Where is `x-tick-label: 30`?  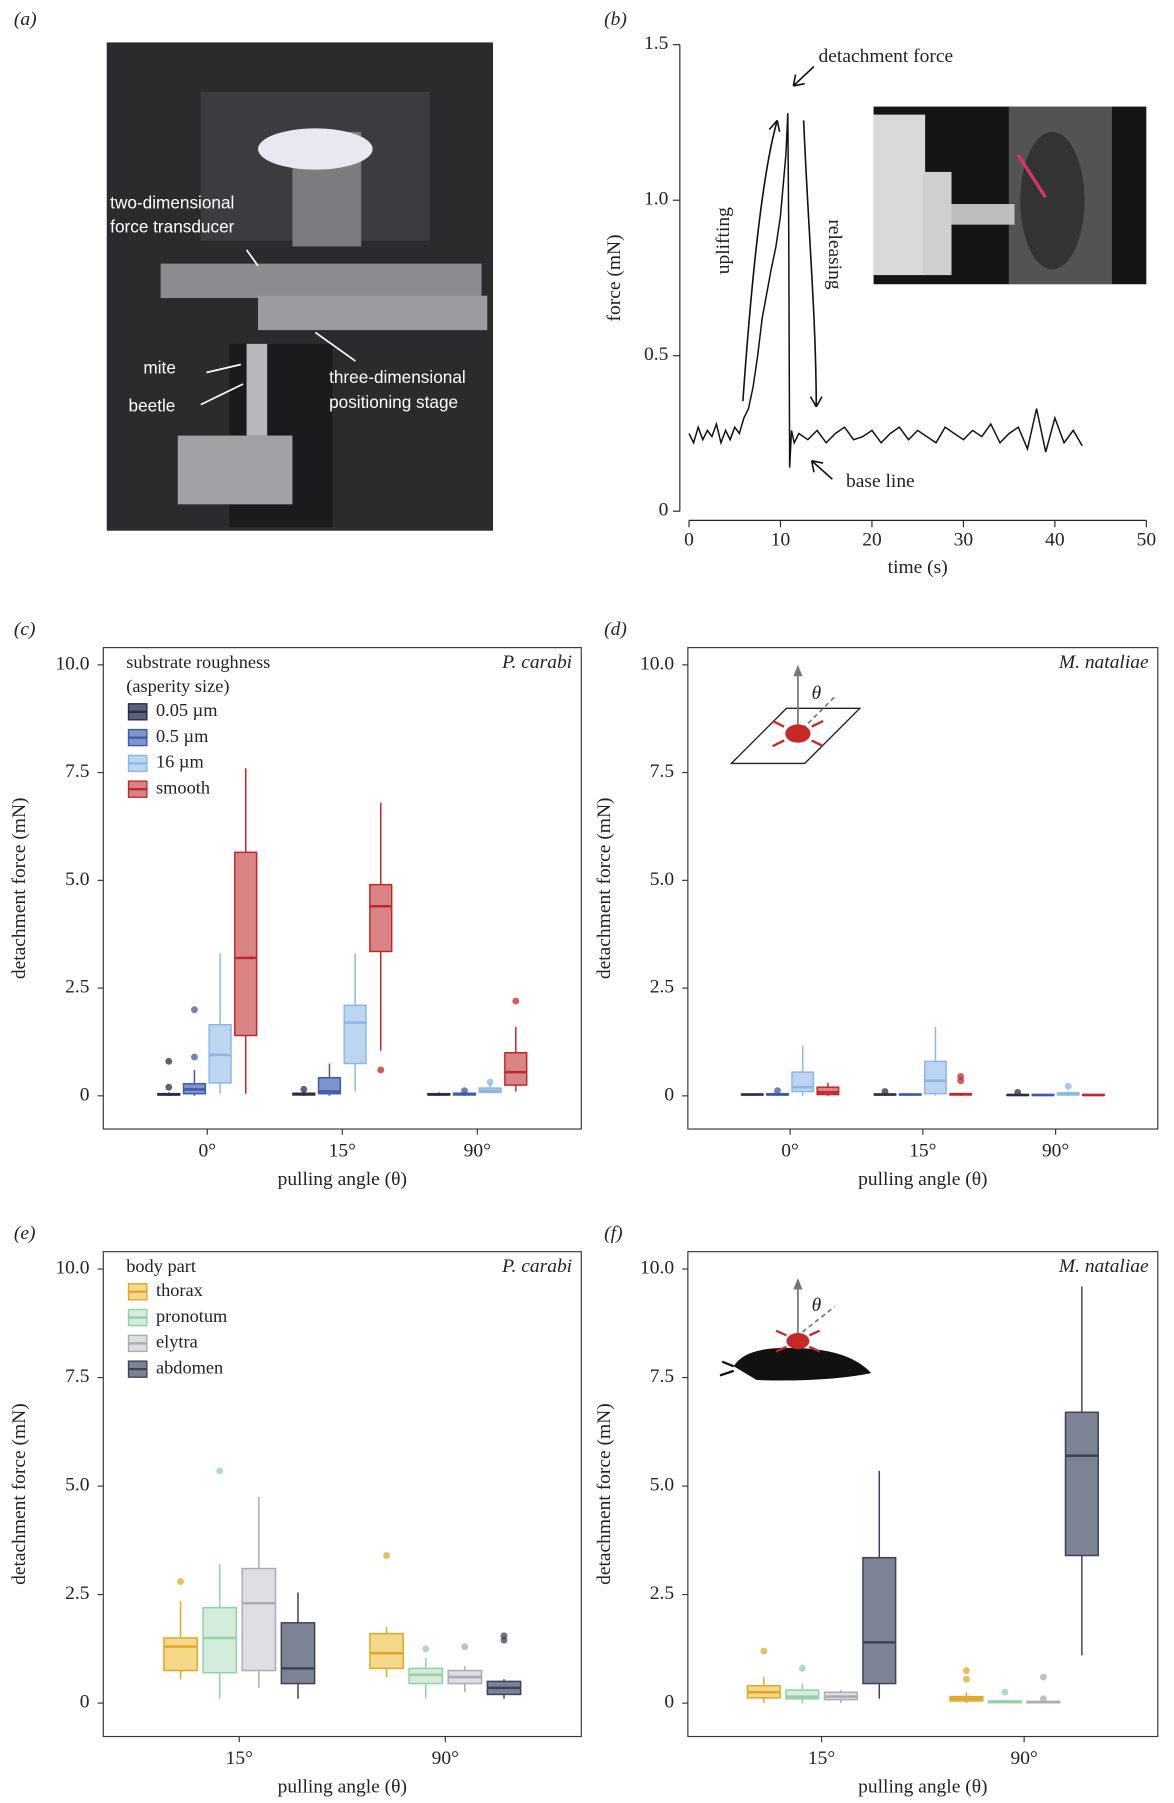
x-tick-label: 30 is located at coordinates (963, 539).